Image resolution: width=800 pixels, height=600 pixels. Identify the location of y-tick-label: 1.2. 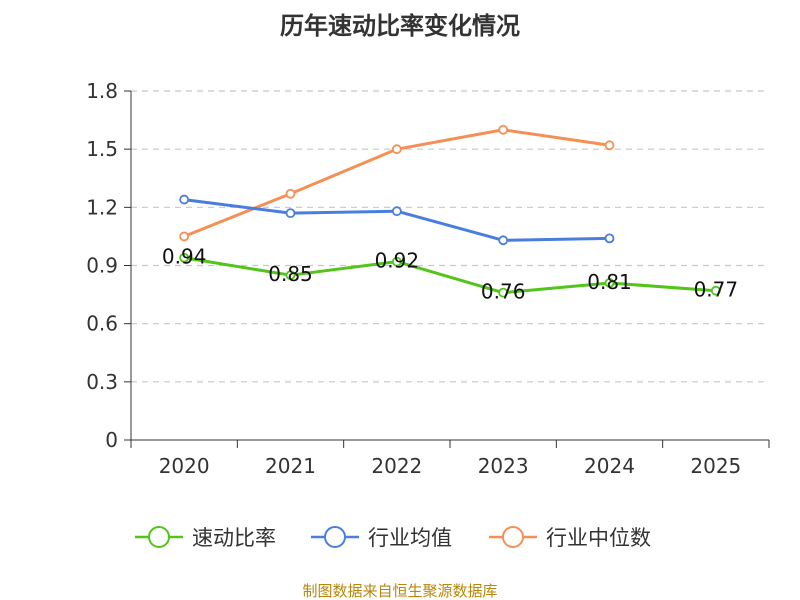
(102, 207).